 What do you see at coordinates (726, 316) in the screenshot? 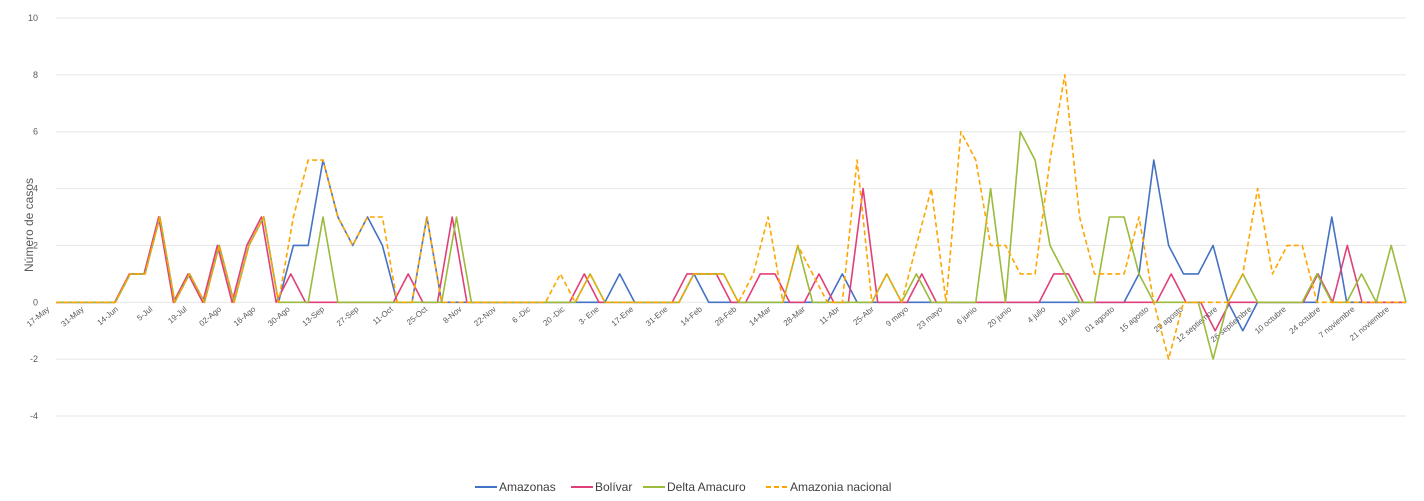
I see `x-tick-label: 28-Feb` at bounding box center [726, 316].